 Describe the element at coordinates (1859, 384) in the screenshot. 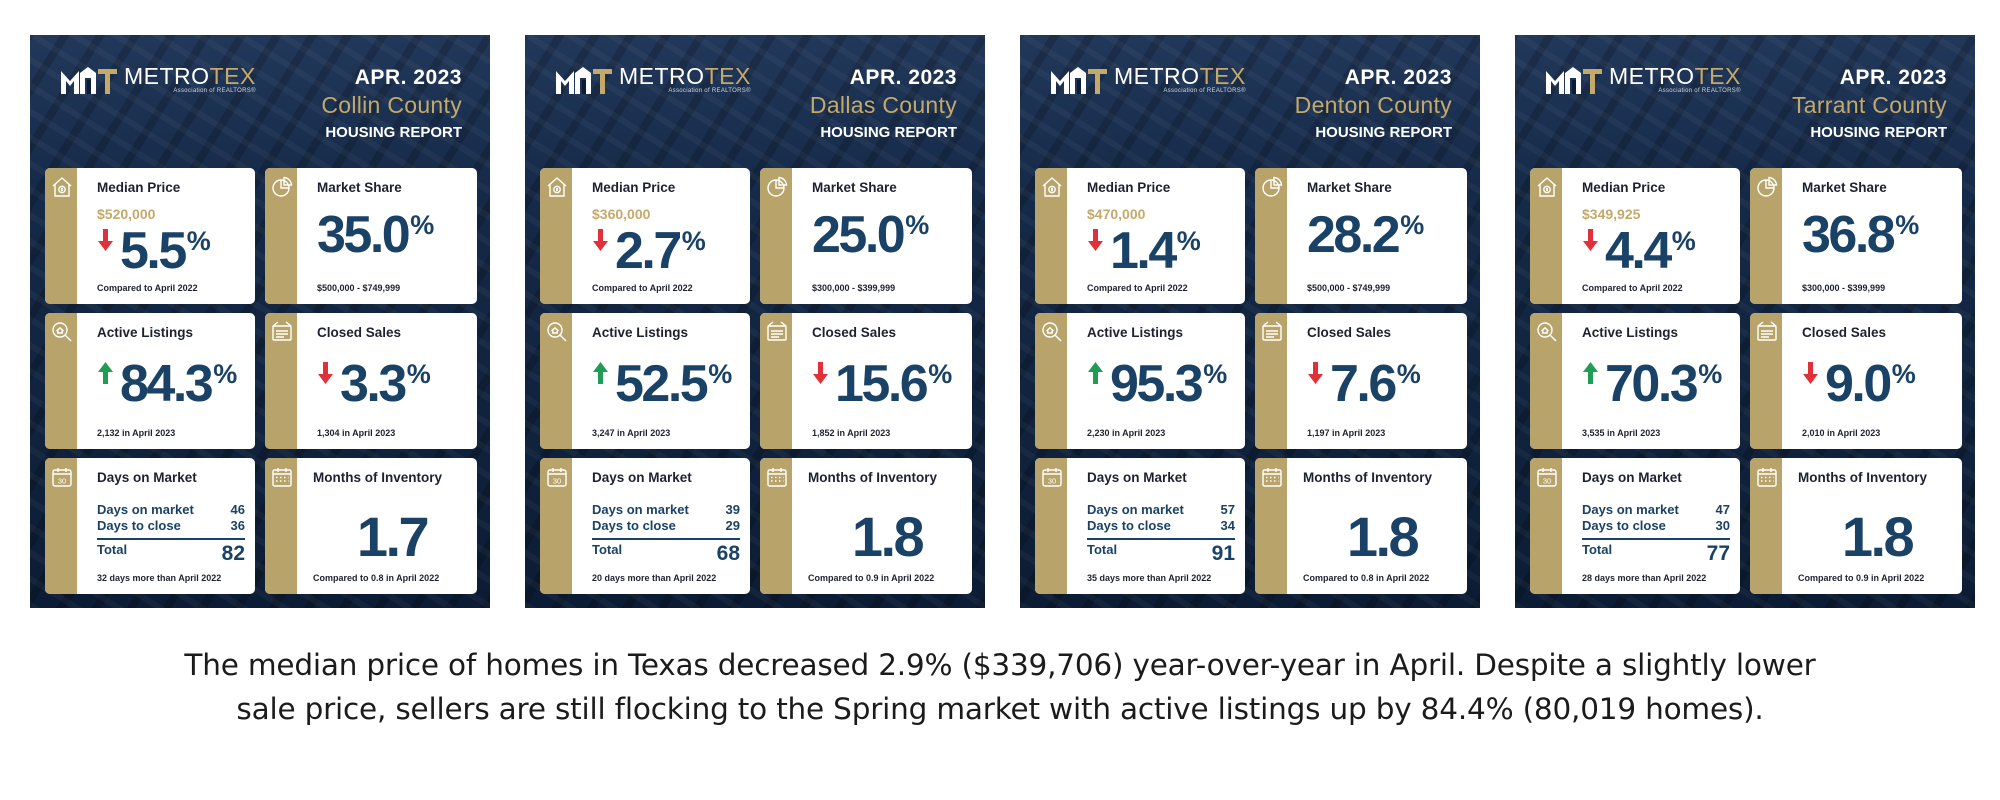

I see `closed-sales-change: 9.0%` at that location.